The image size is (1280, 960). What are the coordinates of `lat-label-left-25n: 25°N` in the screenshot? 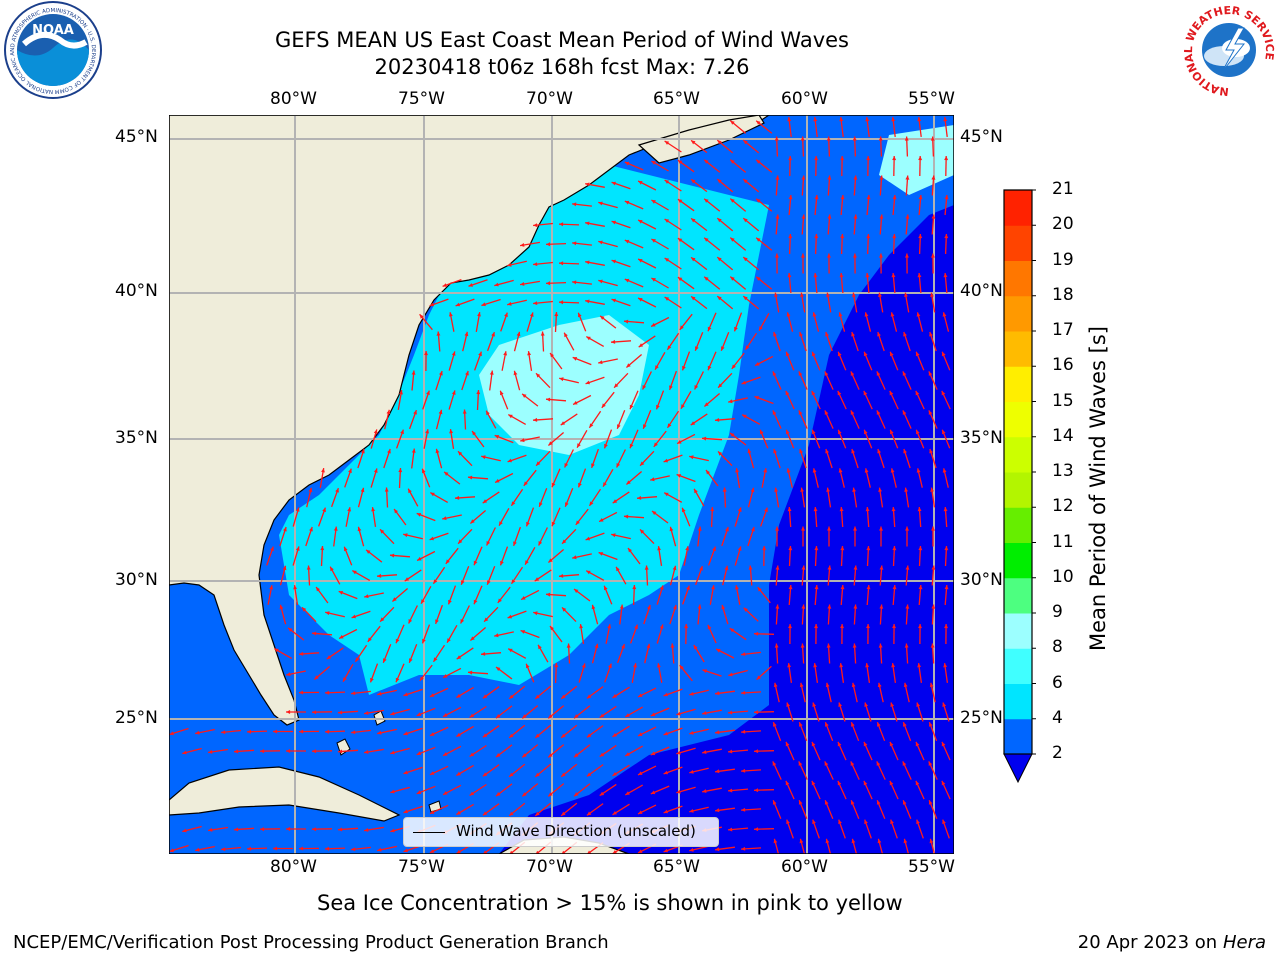 It's located at (136, 718).